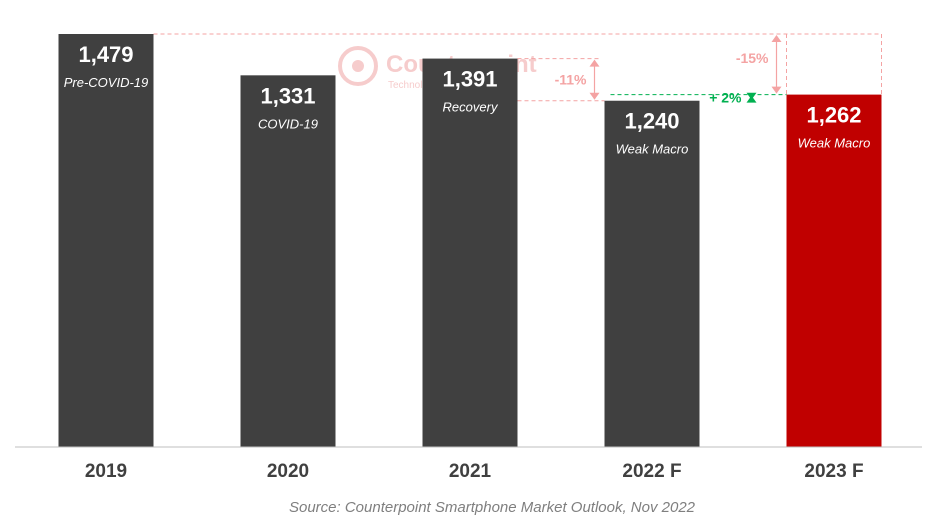  What do you see at coordinates (106, 240) in the screenshot?
I see `bar-2019` at bounding box center [106, 240].